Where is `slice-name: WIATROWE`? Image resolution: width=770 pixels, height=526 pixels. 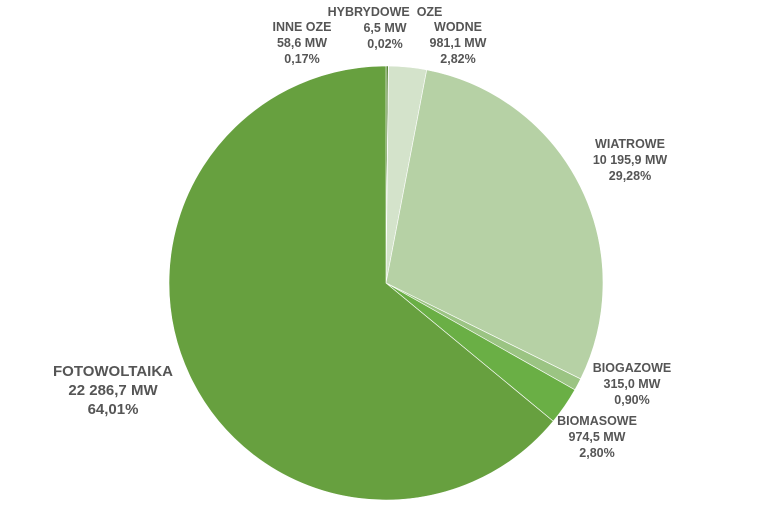 slice-name: WIATROWE is located at coordinates (630, 144).